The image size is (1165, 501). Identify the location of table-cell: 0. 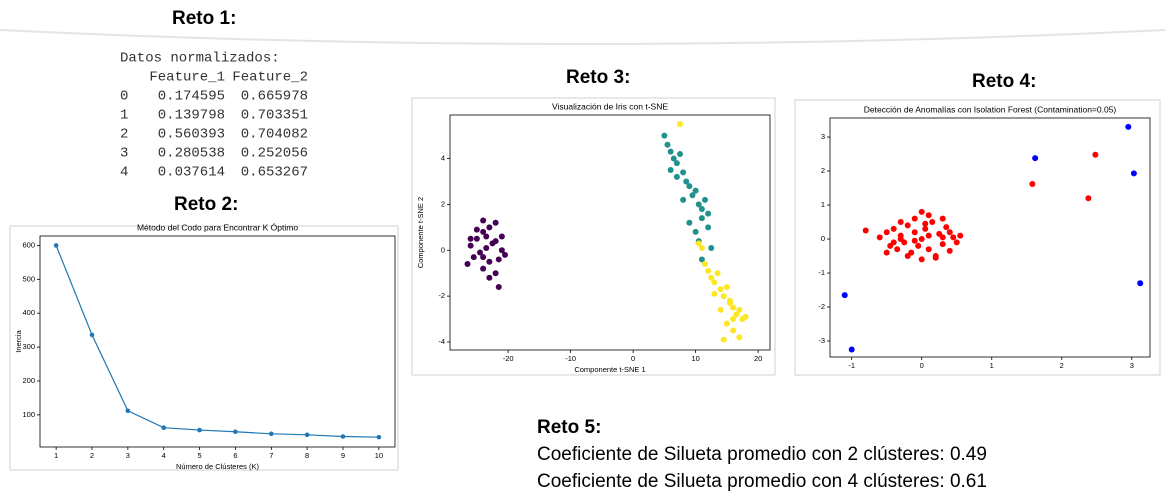
(124, 97).